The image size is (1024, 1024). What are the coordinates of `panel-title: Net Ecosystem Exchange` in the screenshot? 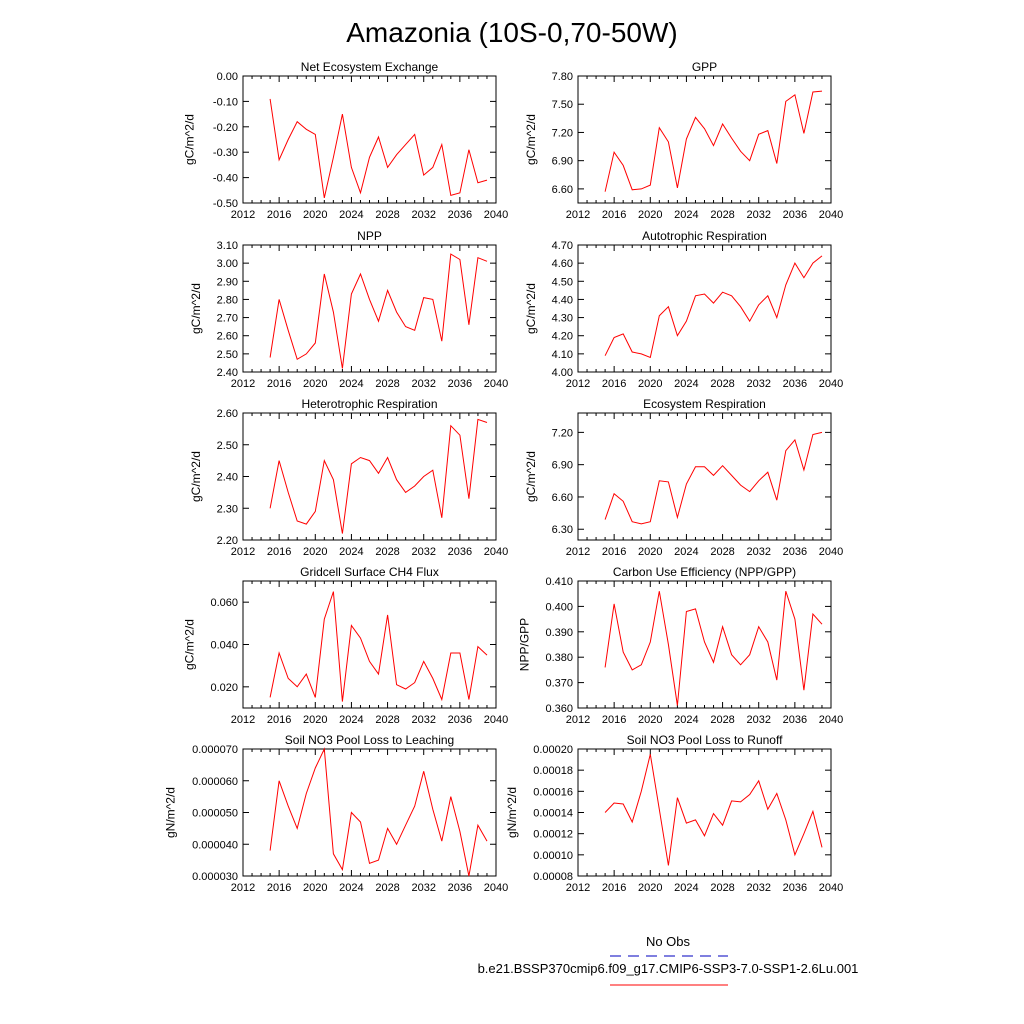 It's located at (370, 67).